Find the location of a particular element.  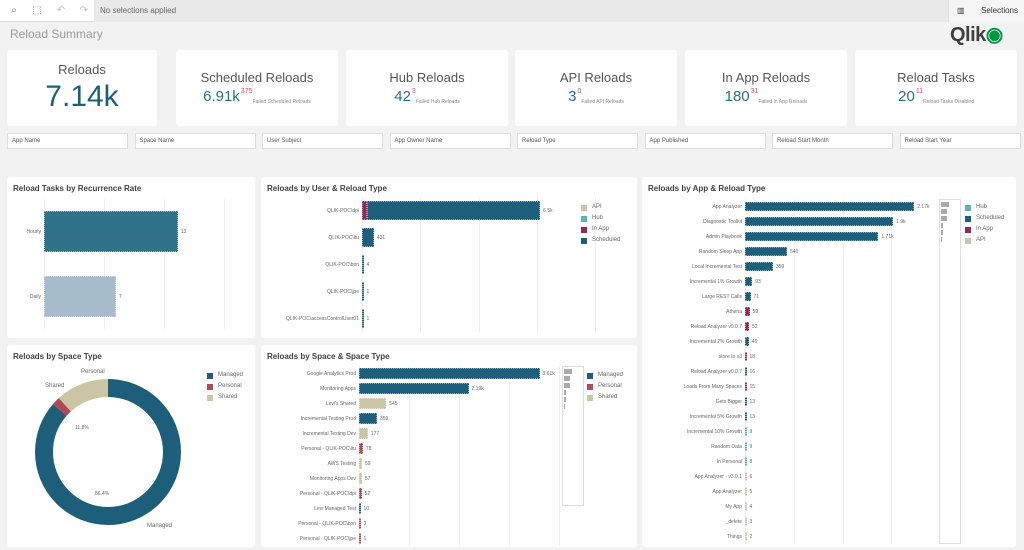

axis-label: Incremental 5% Growth is located at coordinates (715, 416).